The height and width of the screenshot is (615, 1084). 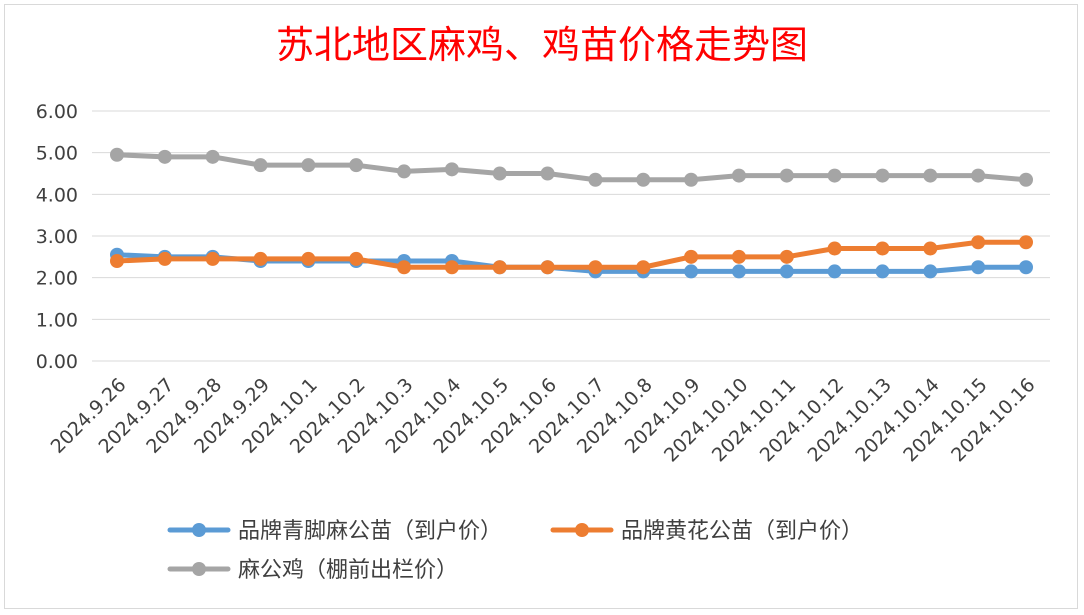 I want to click on y-tick-label: 6.00, so click(x=57, y=112).